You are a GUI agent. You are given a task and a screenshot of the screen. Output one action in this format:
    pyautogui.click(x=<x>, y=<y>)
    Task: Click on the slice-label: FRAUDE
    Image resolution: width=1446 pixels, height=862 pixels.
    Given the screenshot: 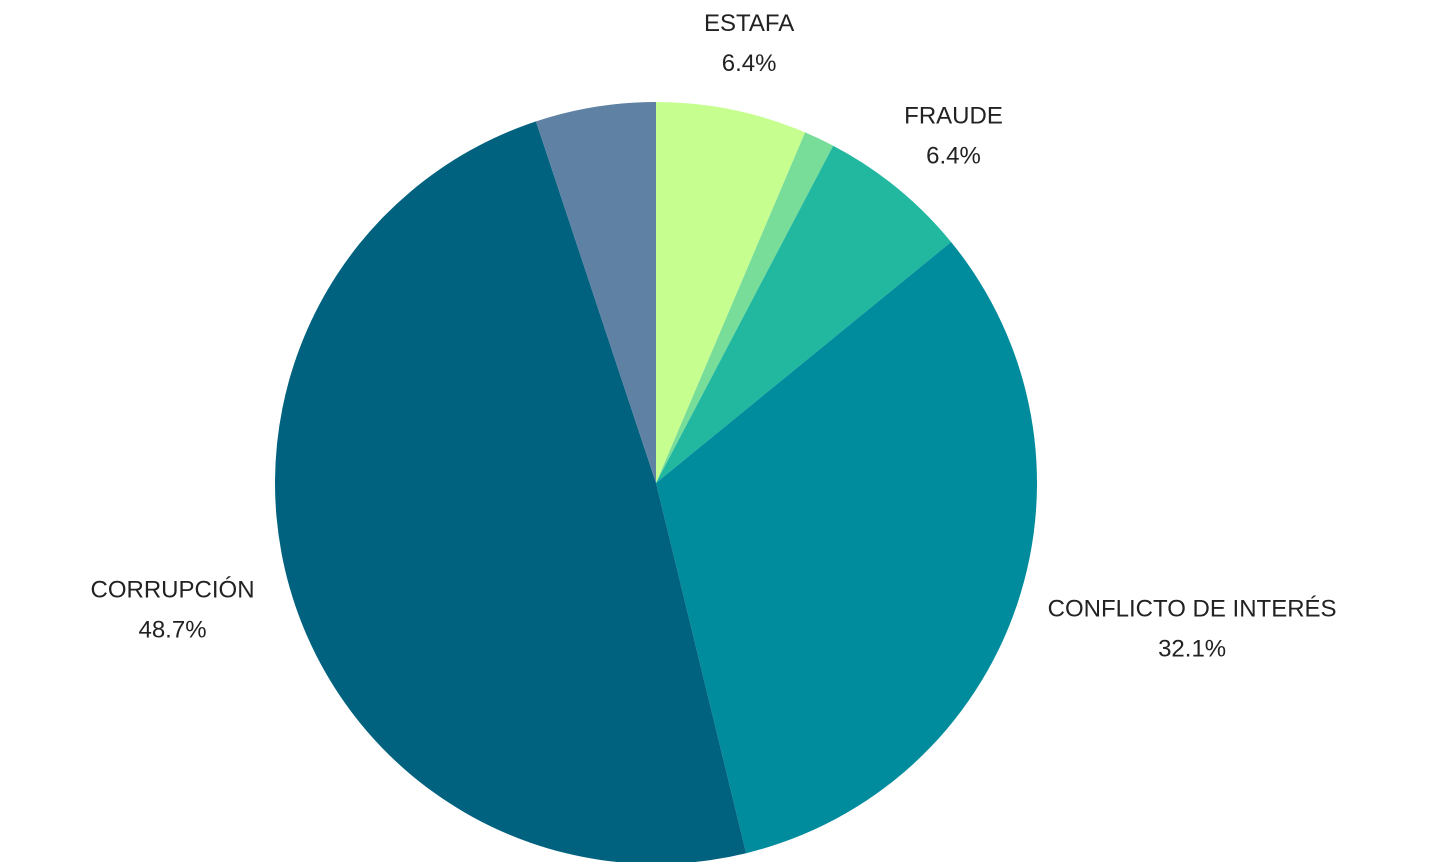 What is the action you would take?
    pyautogui.click(x=953, y=116)
    